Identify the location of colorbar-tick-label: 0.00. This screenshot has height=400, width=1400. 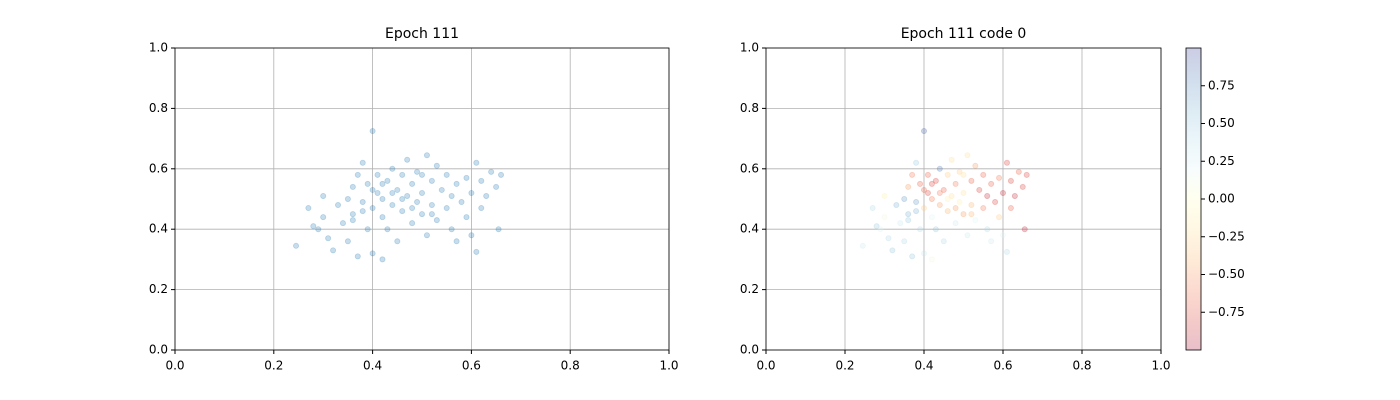
(1221, 199).